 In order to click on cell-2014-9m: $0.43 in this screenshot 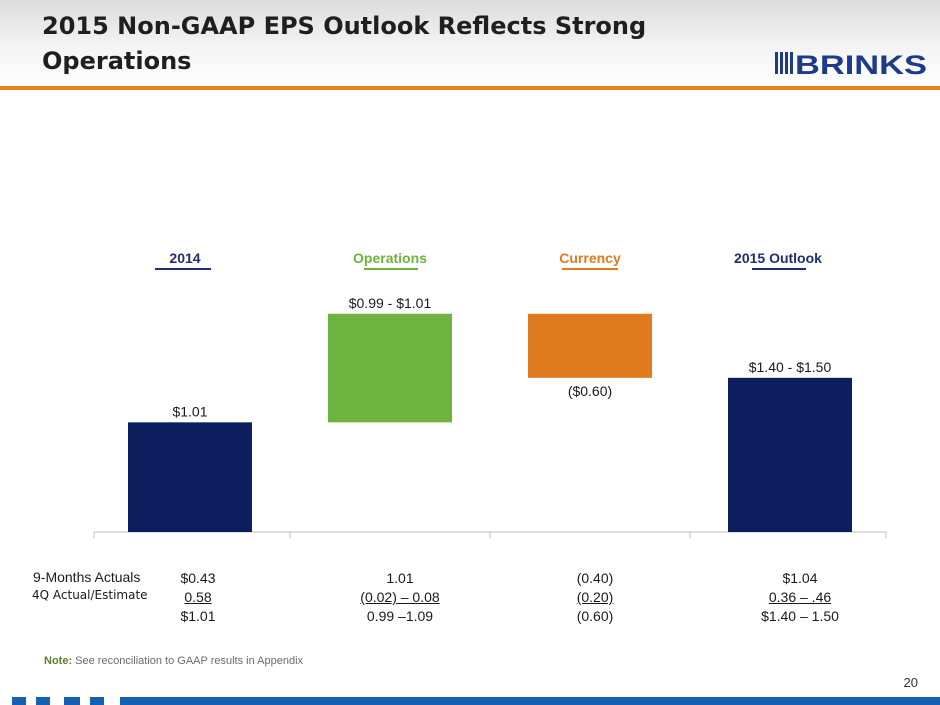, I will do `click(198, 578)`.